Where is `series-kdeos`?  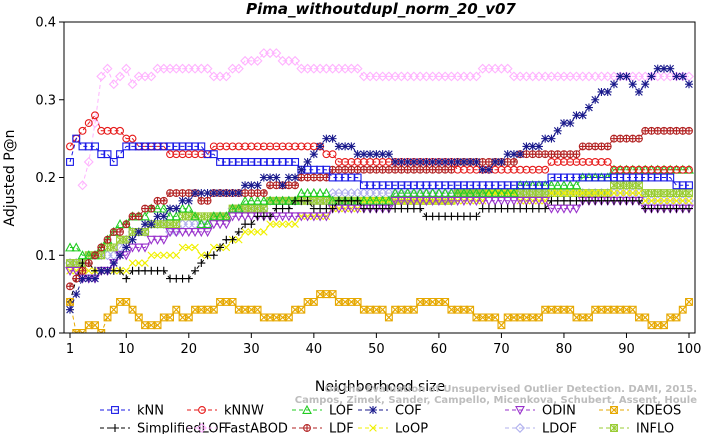 series-kdeos is located at coordinates (379, 311).